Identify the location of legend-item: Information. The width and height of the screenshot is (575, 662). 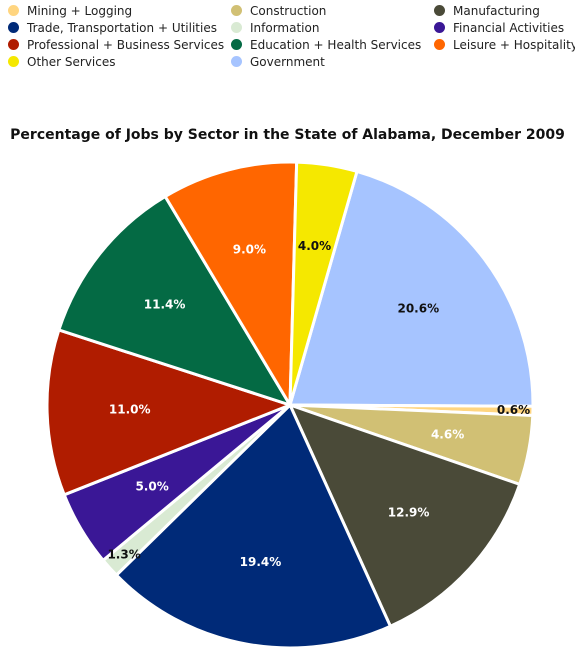
(275, 27).